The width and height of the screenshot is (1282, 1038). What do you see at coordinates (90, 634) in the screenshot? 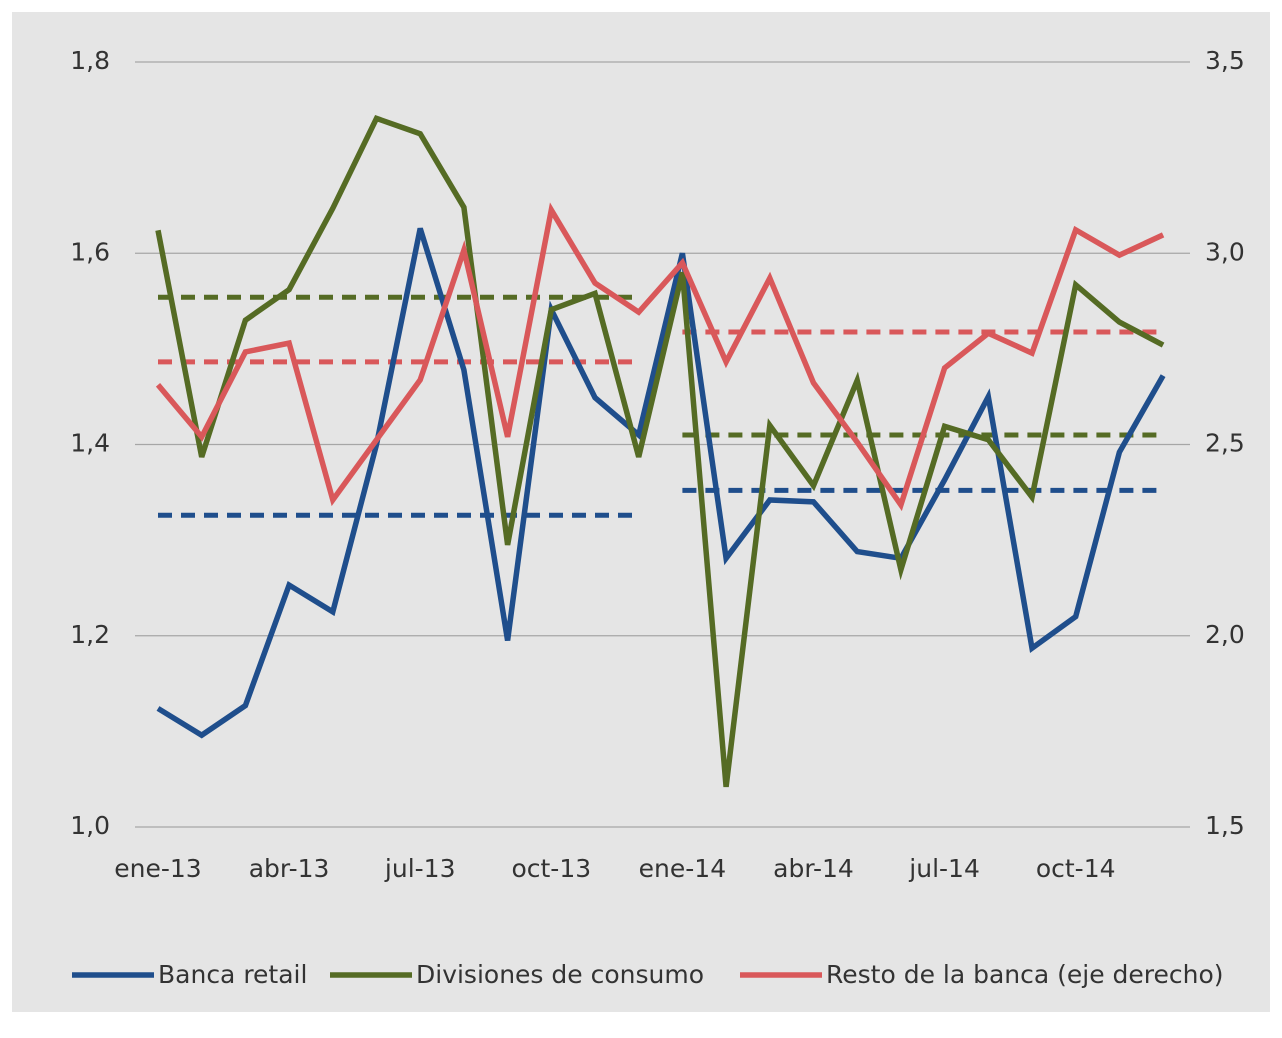
I see `y-tick-label: 1,2` at bounding box center [90, 634].